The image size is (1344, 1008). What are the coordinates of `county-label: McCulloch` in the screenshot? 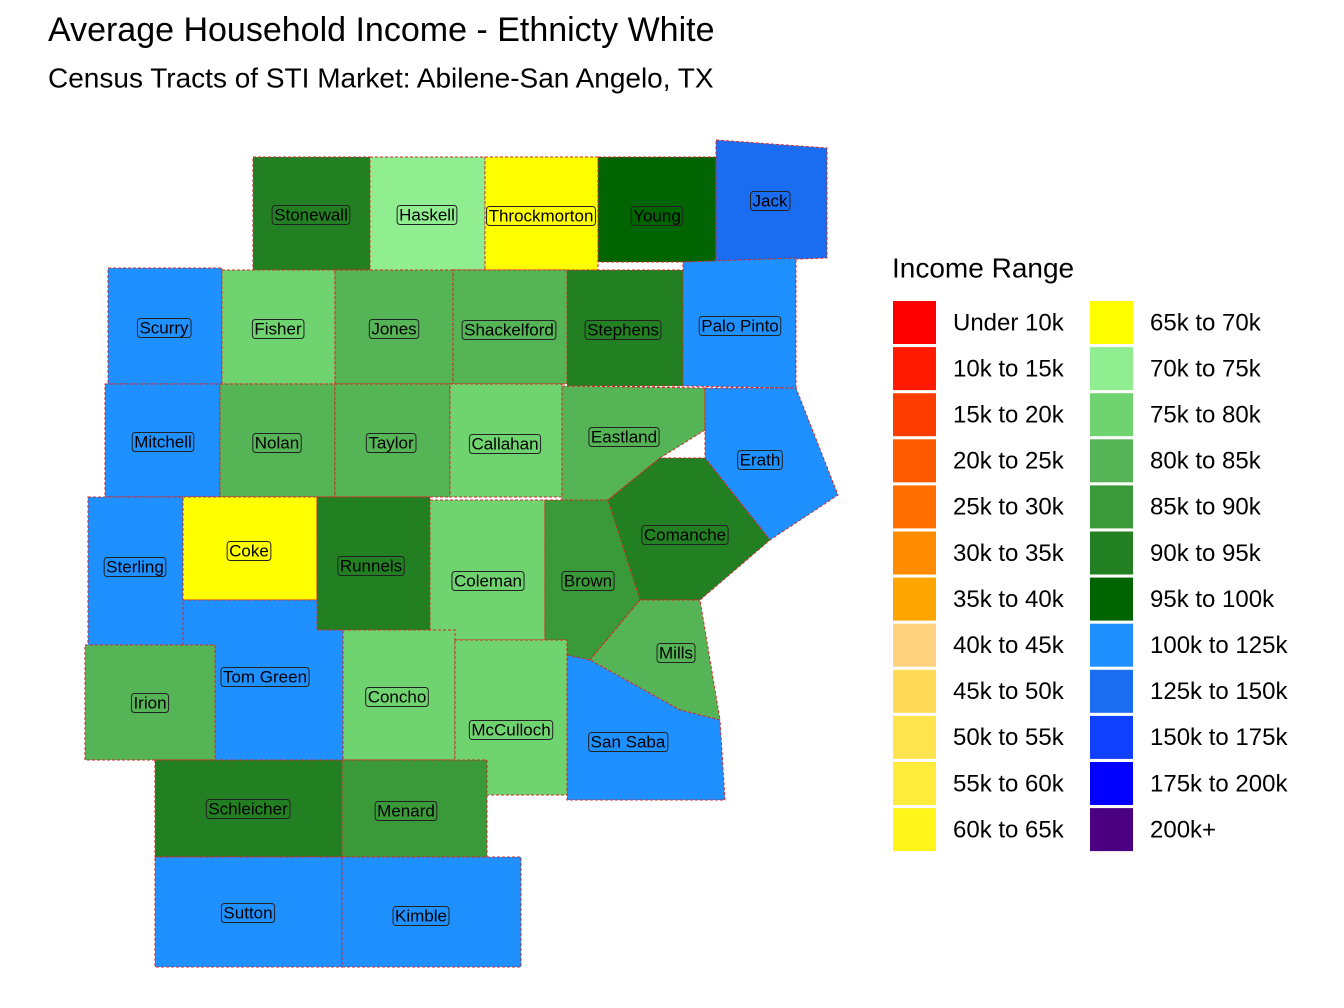 It's located at (510, 729).